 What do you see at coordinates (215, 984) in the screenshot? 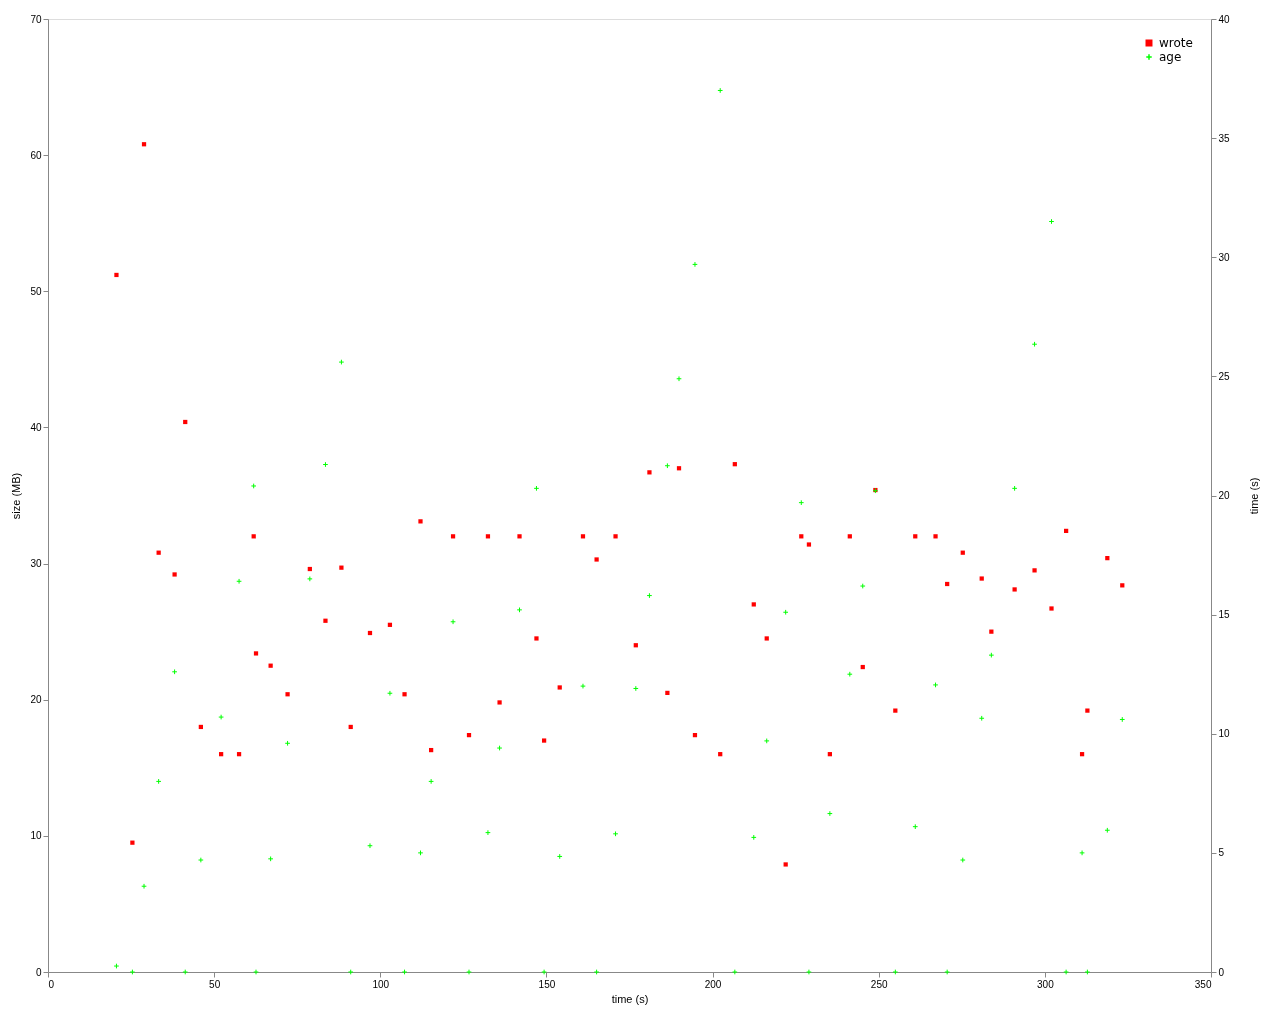
I see `x-tick-label: 50` at bounding box center [215, 984].